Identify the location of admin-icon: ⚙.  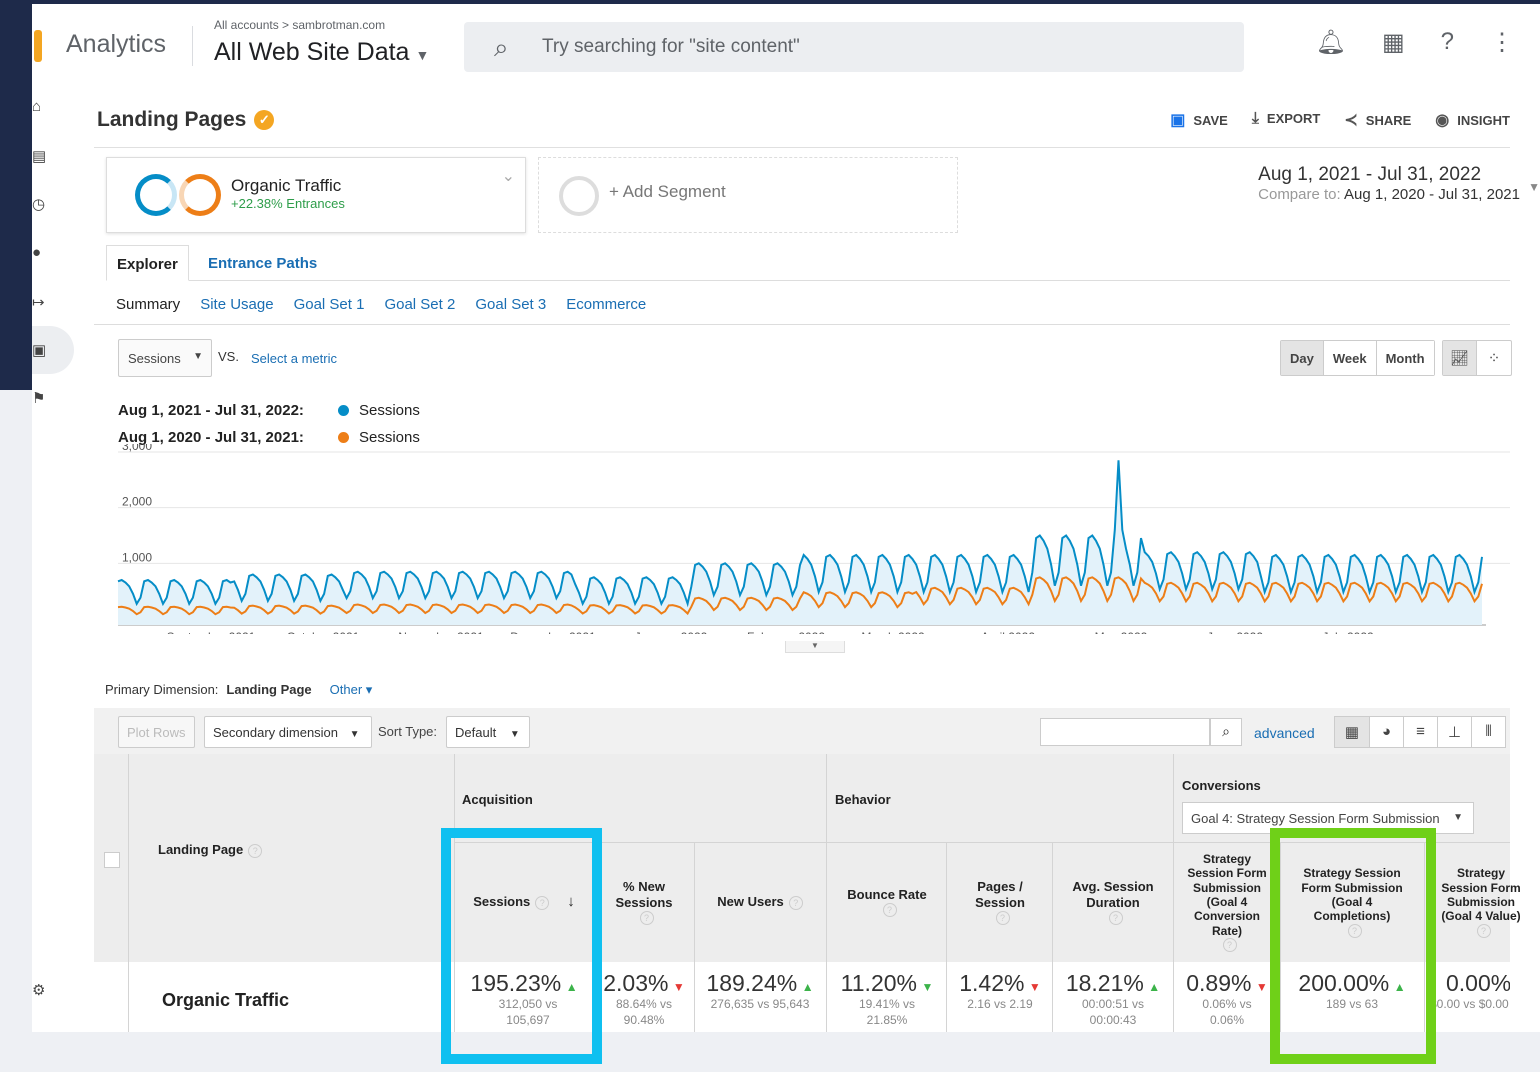
(39, 990).